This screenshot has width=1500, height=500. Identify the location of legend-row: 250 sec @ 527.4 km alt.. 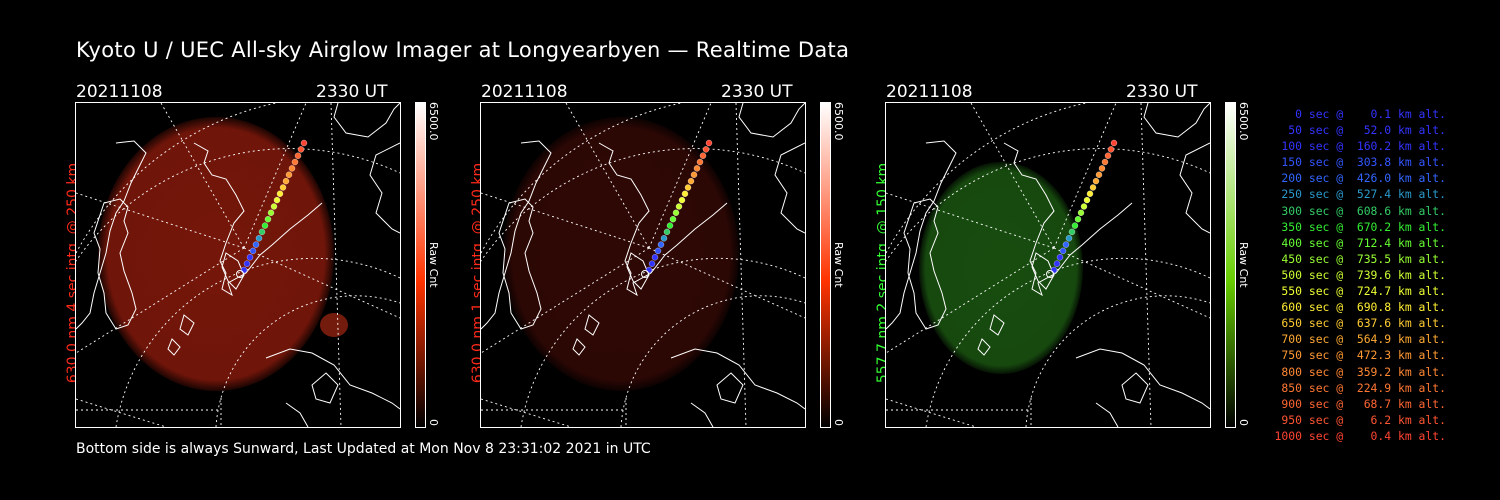
(1360, 194).